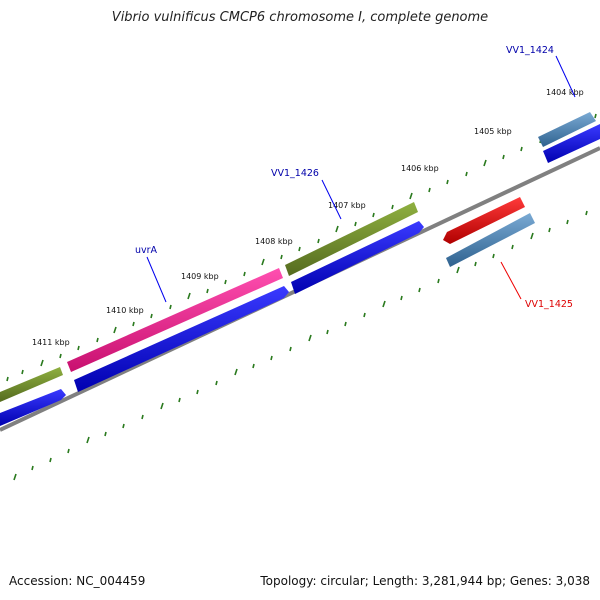 The width and height of the screenshot is (600, 600). What do you see at coordinates (565, 76) in the screenshot?
I see `vv1-1424-leader-line` at bounding box center [565, 76].